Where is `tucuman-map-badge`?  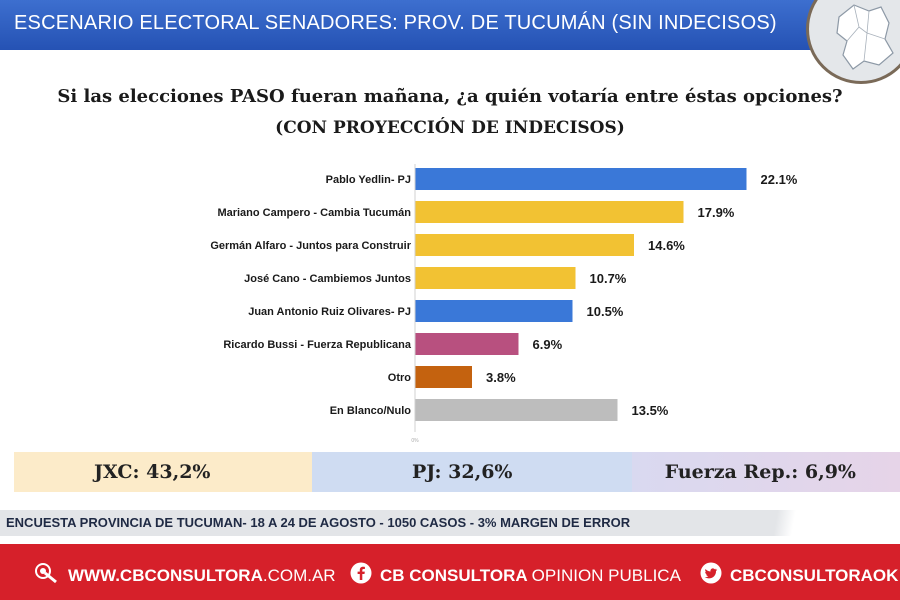
tucuman-map-badge is located at coordinates (853, 42).